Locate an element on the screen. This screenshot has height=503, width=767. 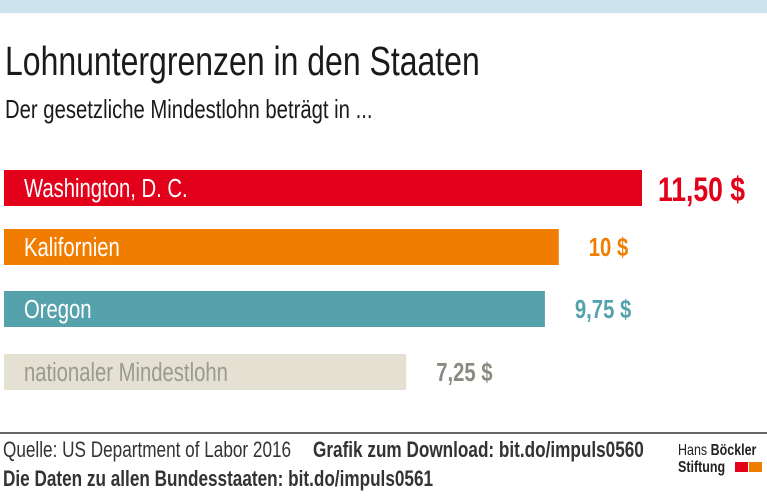
top-band is located at coordinates (383, 6).